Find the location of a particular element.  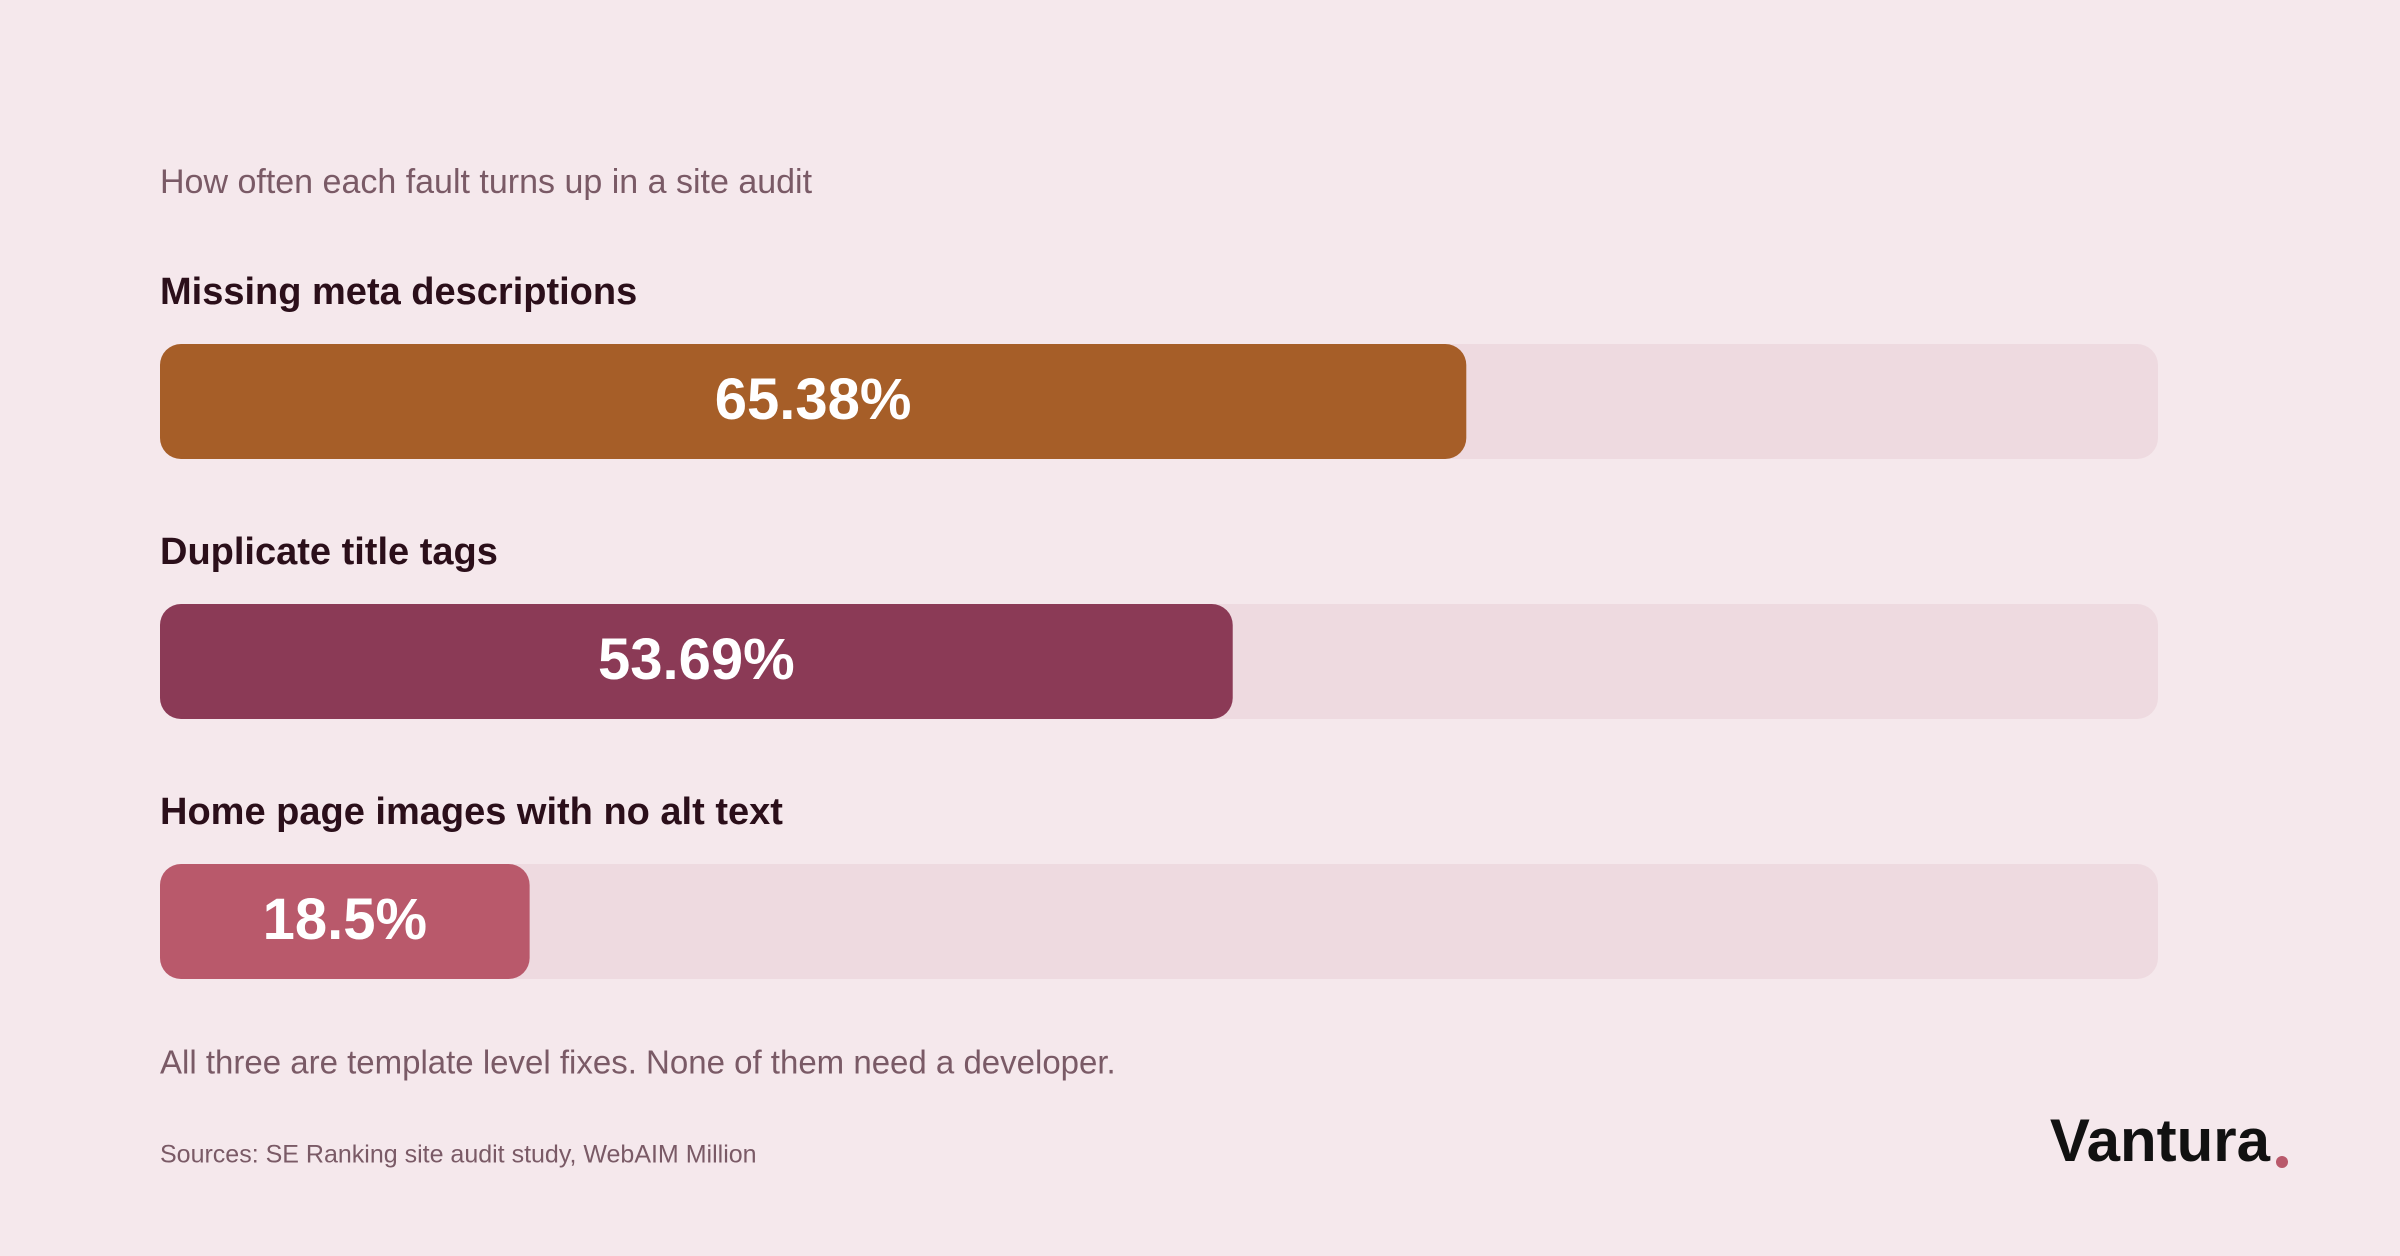

value-label: 65.38% is located at coordinates (813, 399).